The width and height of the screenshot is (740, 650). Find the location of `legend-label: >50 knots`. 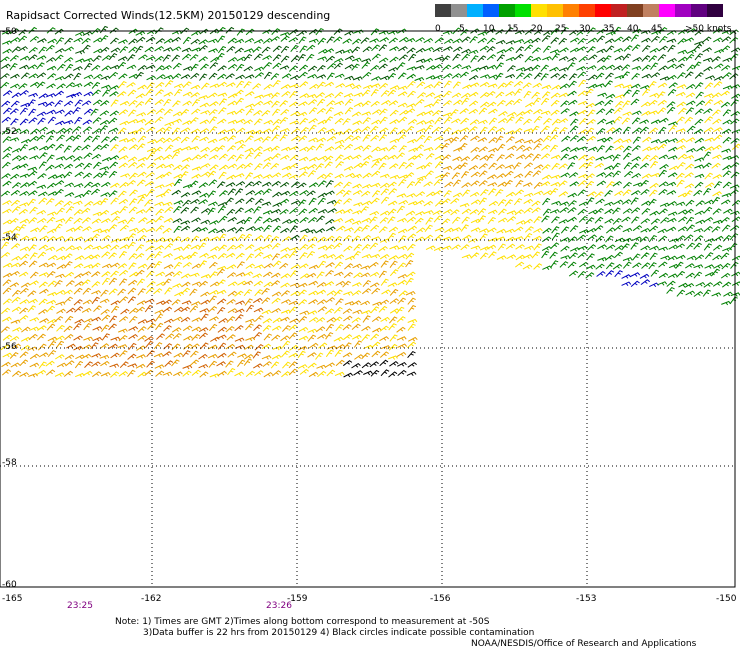

legend-label: >50 knots is located at coordinates (708, 29).